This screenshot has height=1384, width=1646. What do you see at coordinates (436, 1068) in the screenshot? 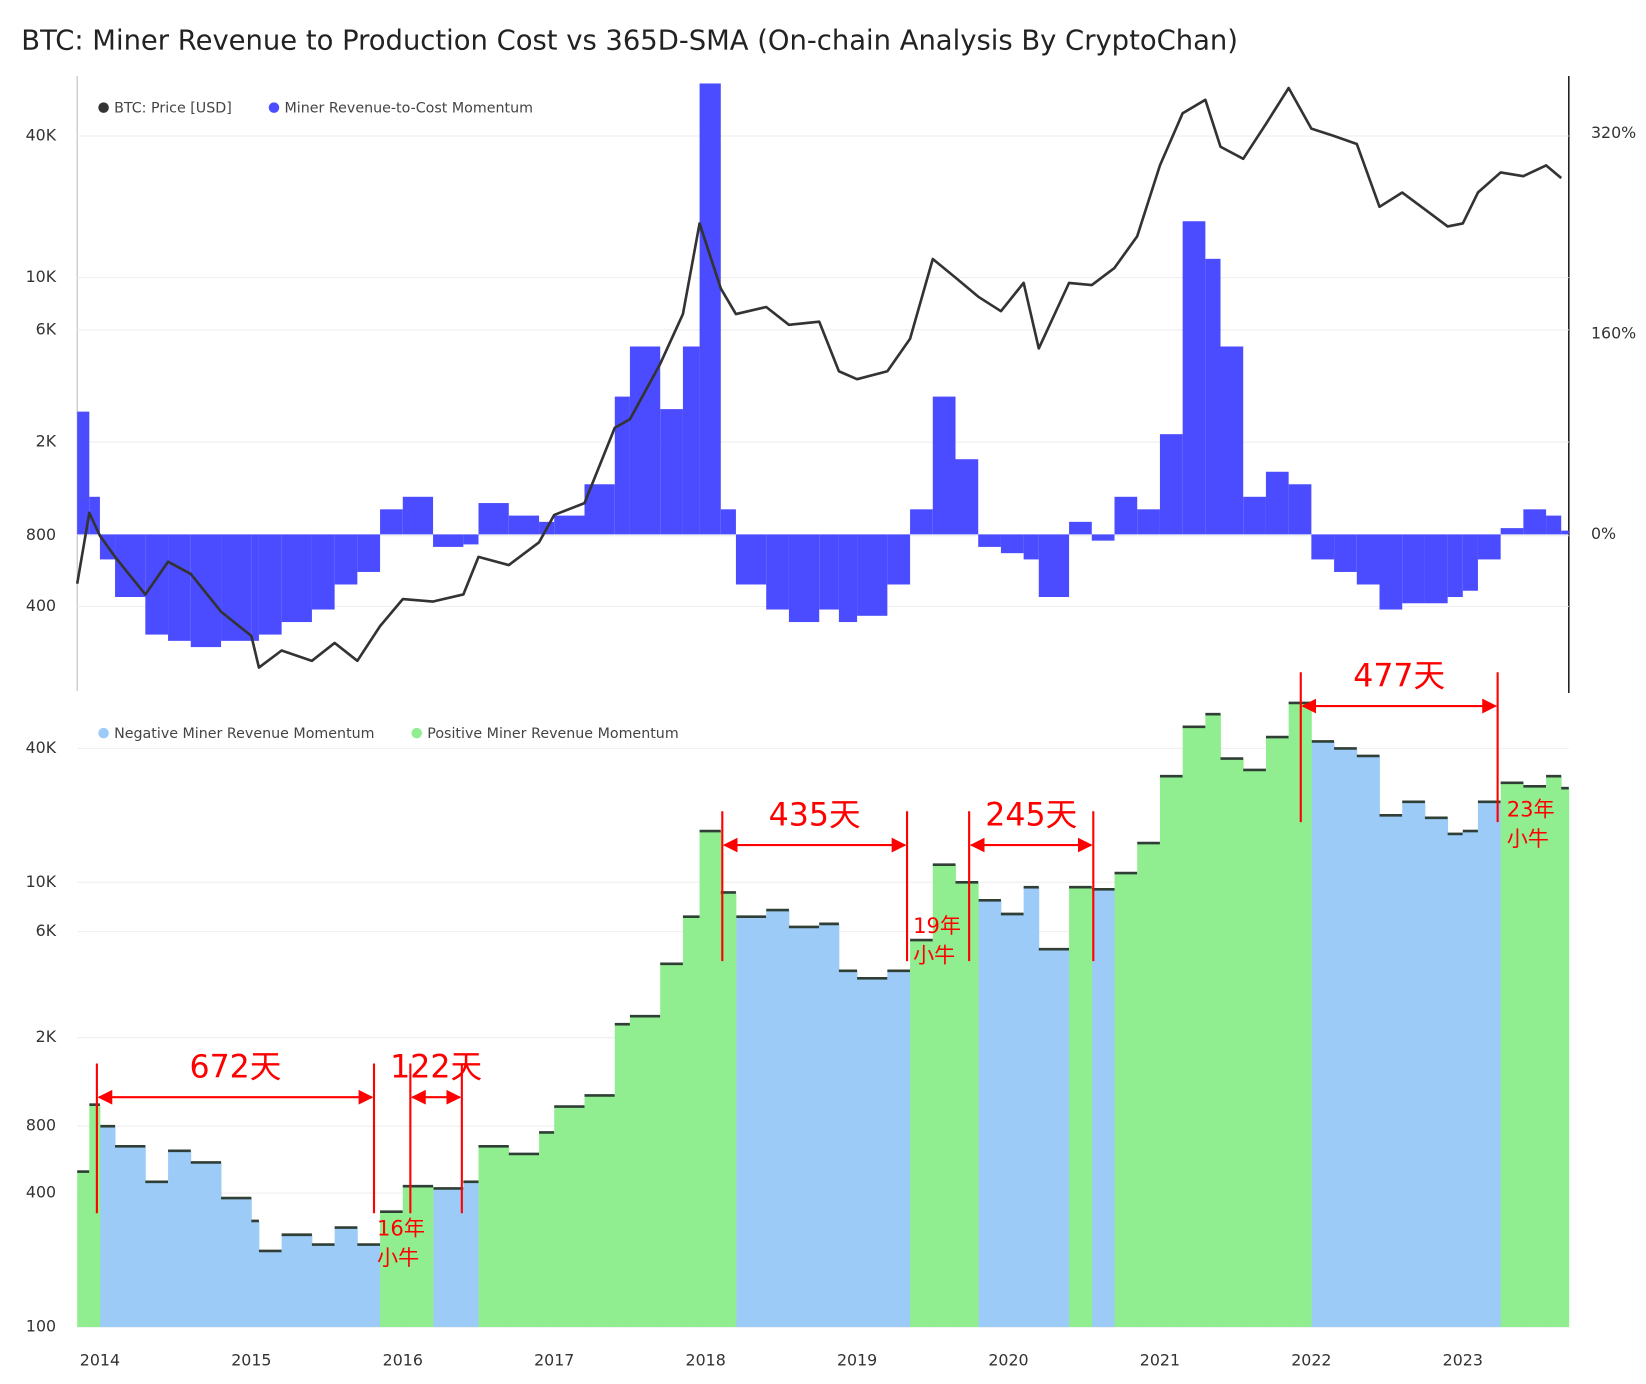
I see `annotation-label: 122天` at bounding box center [436, 1068].